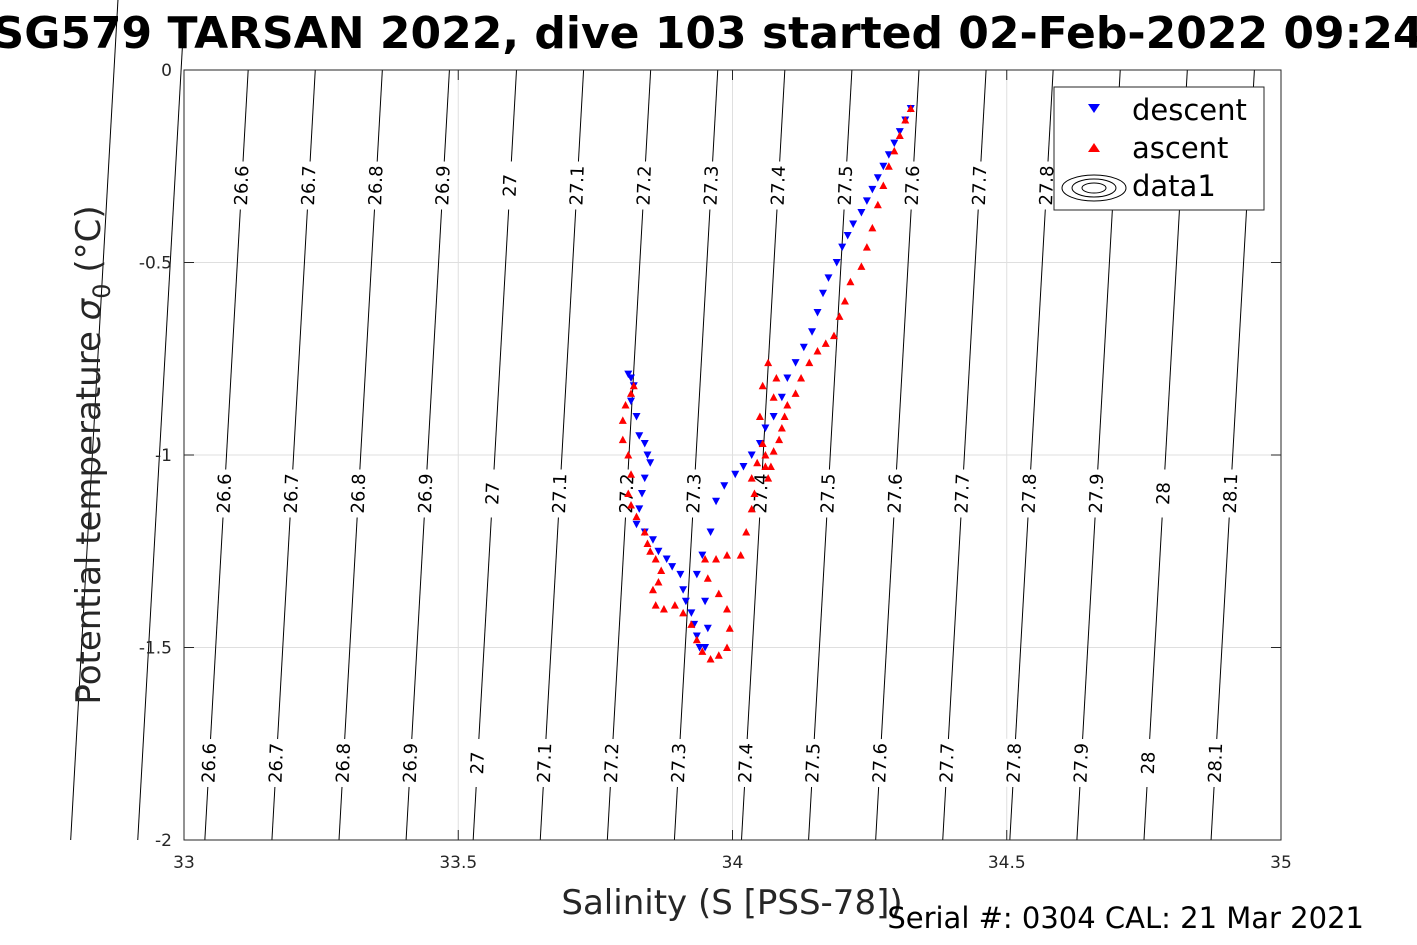  What do you see at coordinates (163, 456) in the screenshot?
I see `y-tick-label: -1` at bounding box center [163, 456].